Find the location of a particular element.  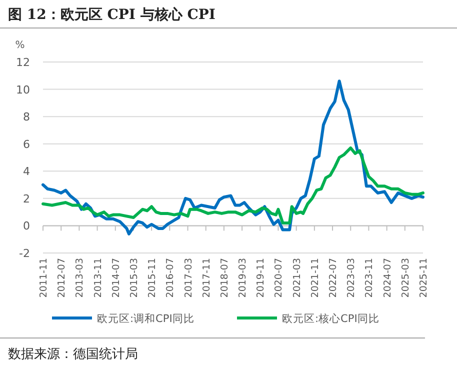

legend-label: 欧元区:调和CPI同比 is located at coordinates (145, 318).